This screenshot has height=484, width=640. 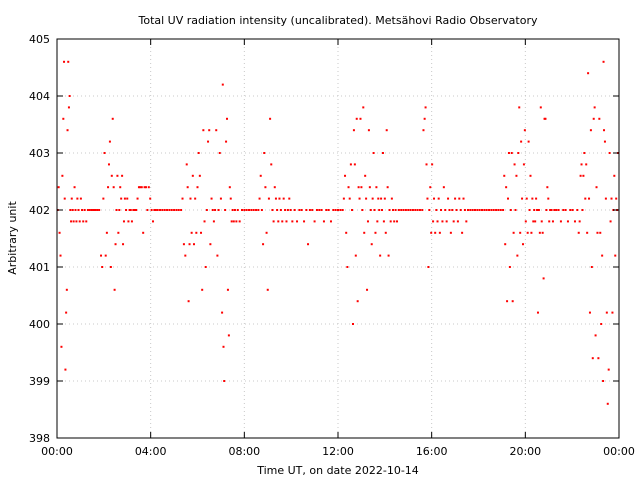 I want to click on x-axis-label: Time UT, on date 2022-10-14, so click(x=337, y=470).